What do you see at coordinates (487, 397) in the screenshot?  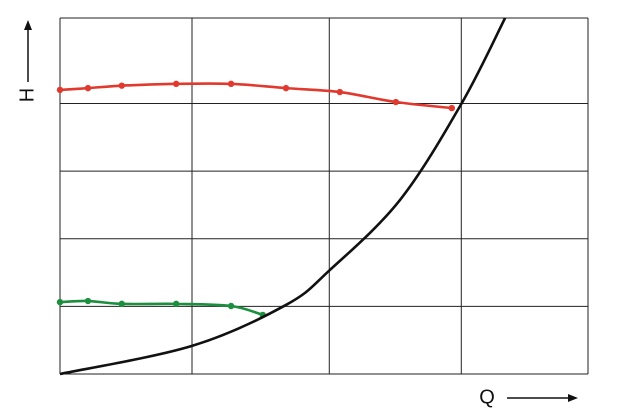 I see `x-axis-label: Q` at bounding box center [487, 397].